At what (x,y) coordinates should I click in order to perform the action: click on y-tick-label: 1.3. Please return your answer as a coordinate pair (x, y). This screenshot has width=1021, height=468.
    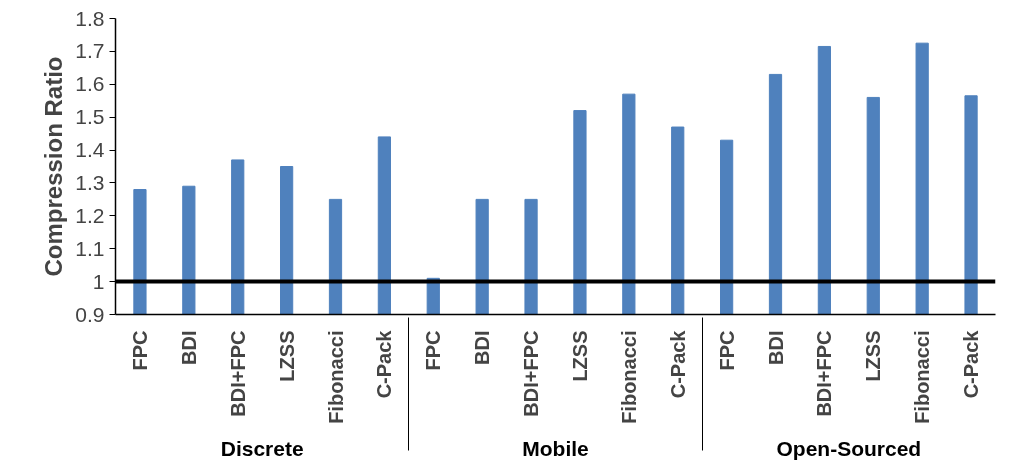
    Looking at the image, I should click on (90, 182).